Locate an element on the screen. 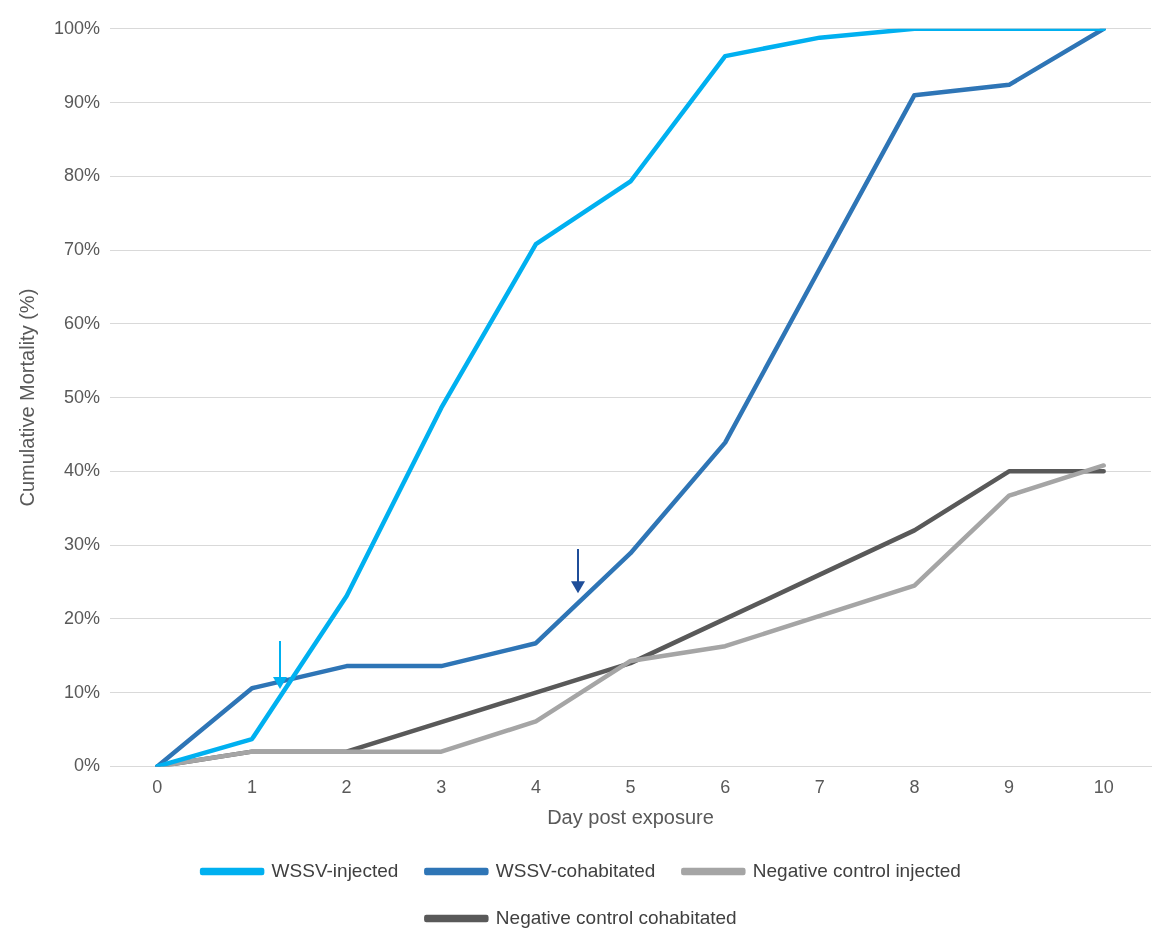 Image resolution: width=1163 pixels, height=950 pixels. x-tick-label: 3 is located at coordinates (441, 787).